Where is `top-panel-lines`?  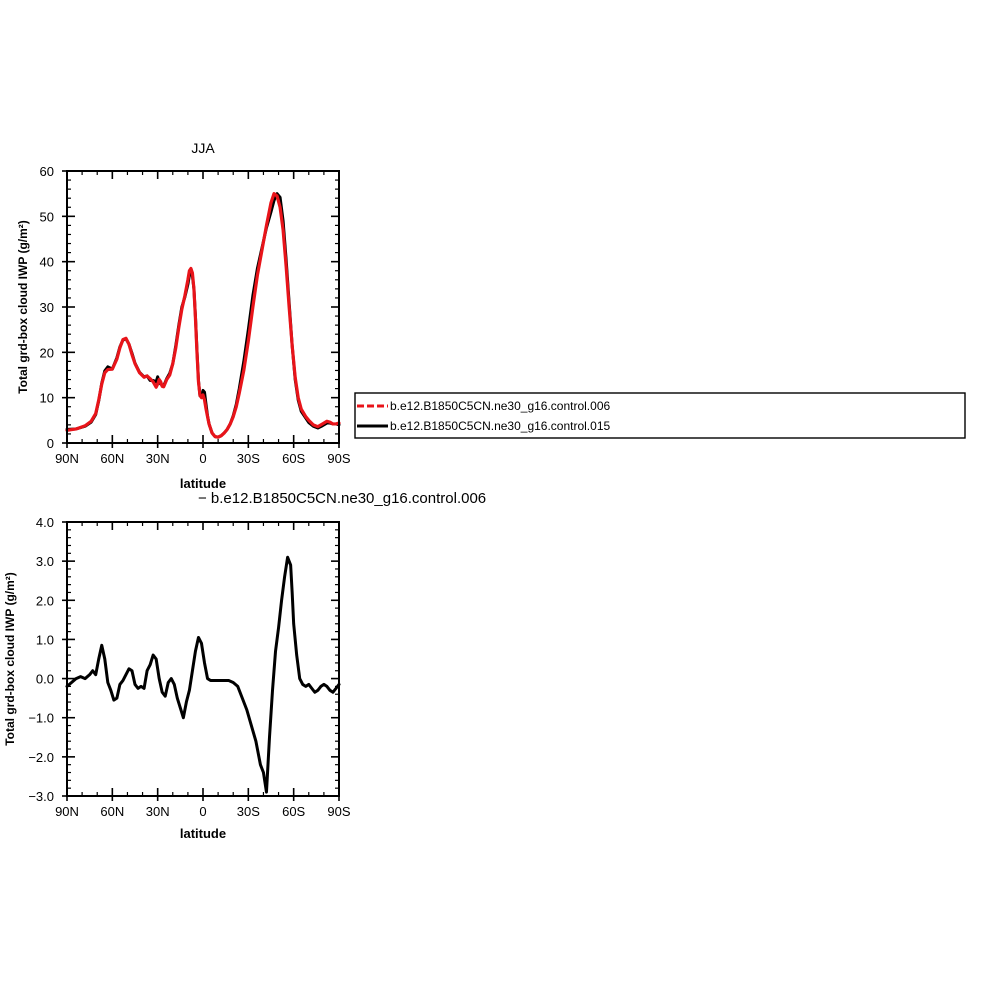 top-panel-lines is located at coordinates (203, 315).